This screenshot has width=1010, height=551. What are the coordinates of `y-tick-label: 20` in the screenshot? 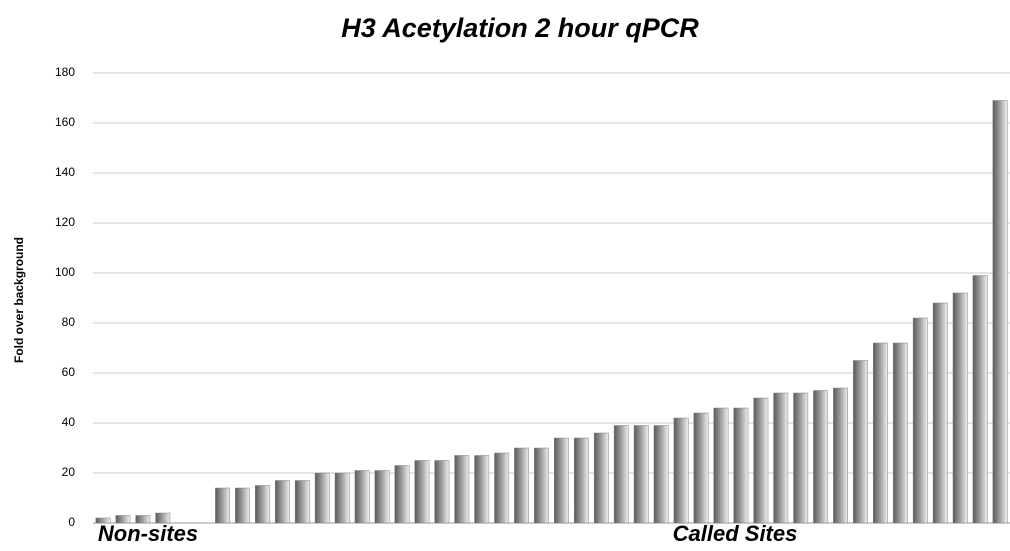 It's located at (69, 472).